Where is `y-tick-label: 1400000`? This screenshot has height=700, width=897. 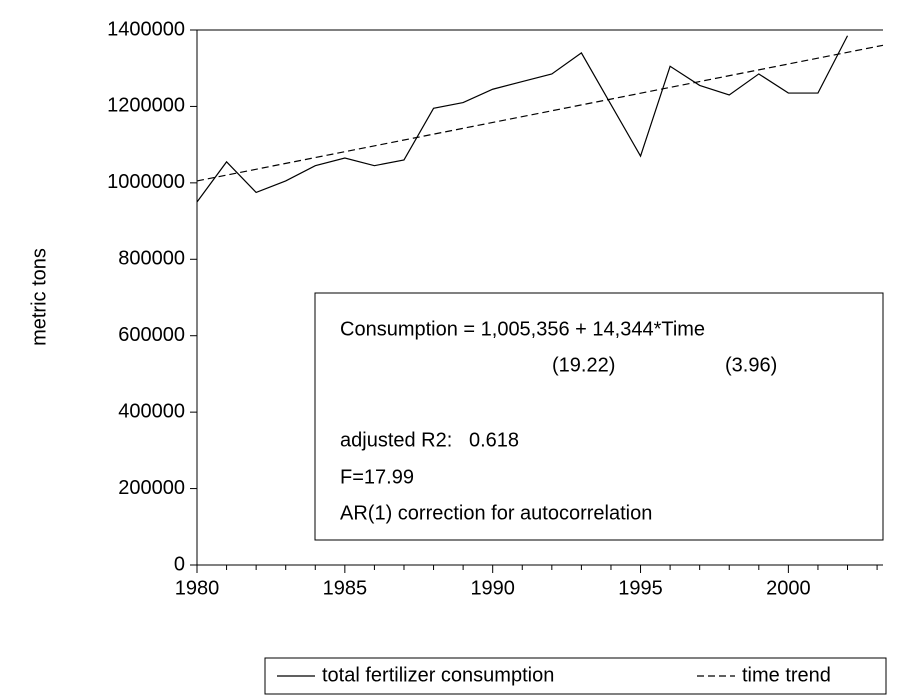 y-tick-label: 1400000 is located at coordinates (146, 29).